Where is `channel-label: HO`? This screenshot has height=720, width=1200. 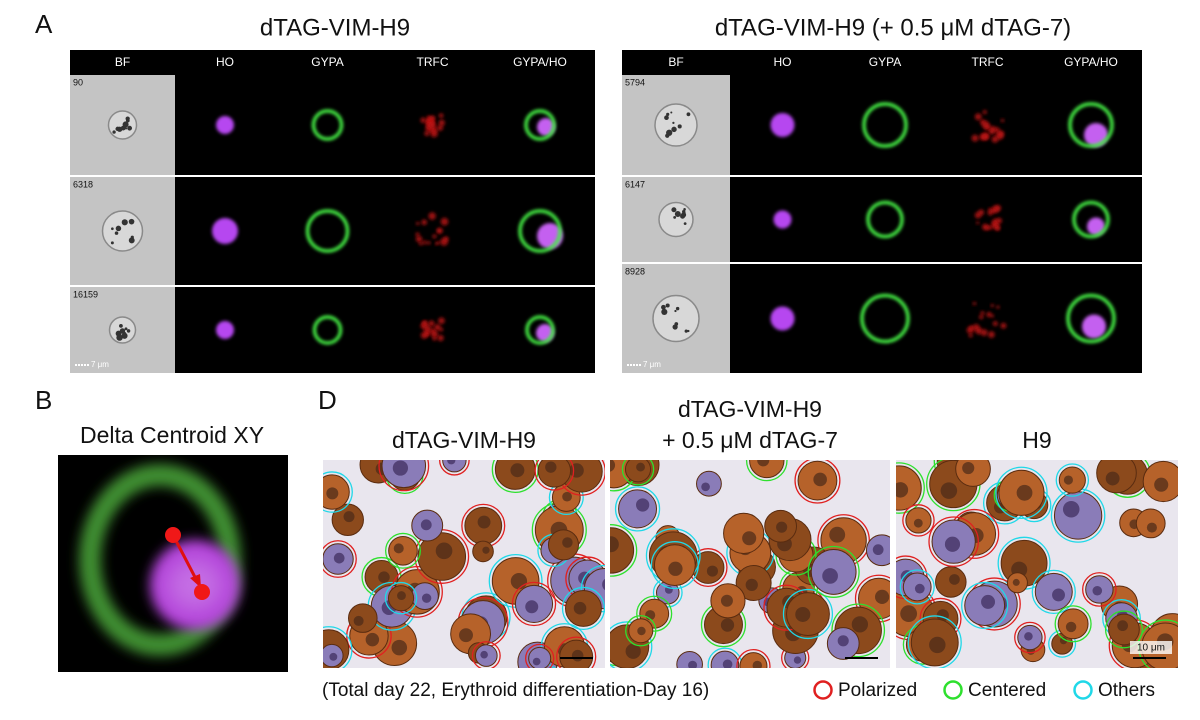
channel-label: HO is located at coordinates (225, 62).